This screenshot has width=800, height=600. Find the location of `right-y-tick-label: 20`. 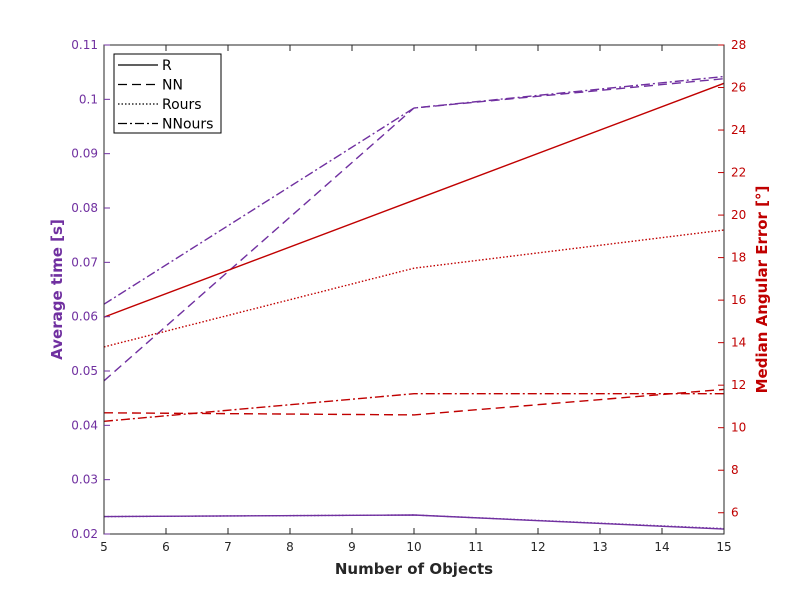

right-y-tick-label: 20 is located at coordinates (738, 215).